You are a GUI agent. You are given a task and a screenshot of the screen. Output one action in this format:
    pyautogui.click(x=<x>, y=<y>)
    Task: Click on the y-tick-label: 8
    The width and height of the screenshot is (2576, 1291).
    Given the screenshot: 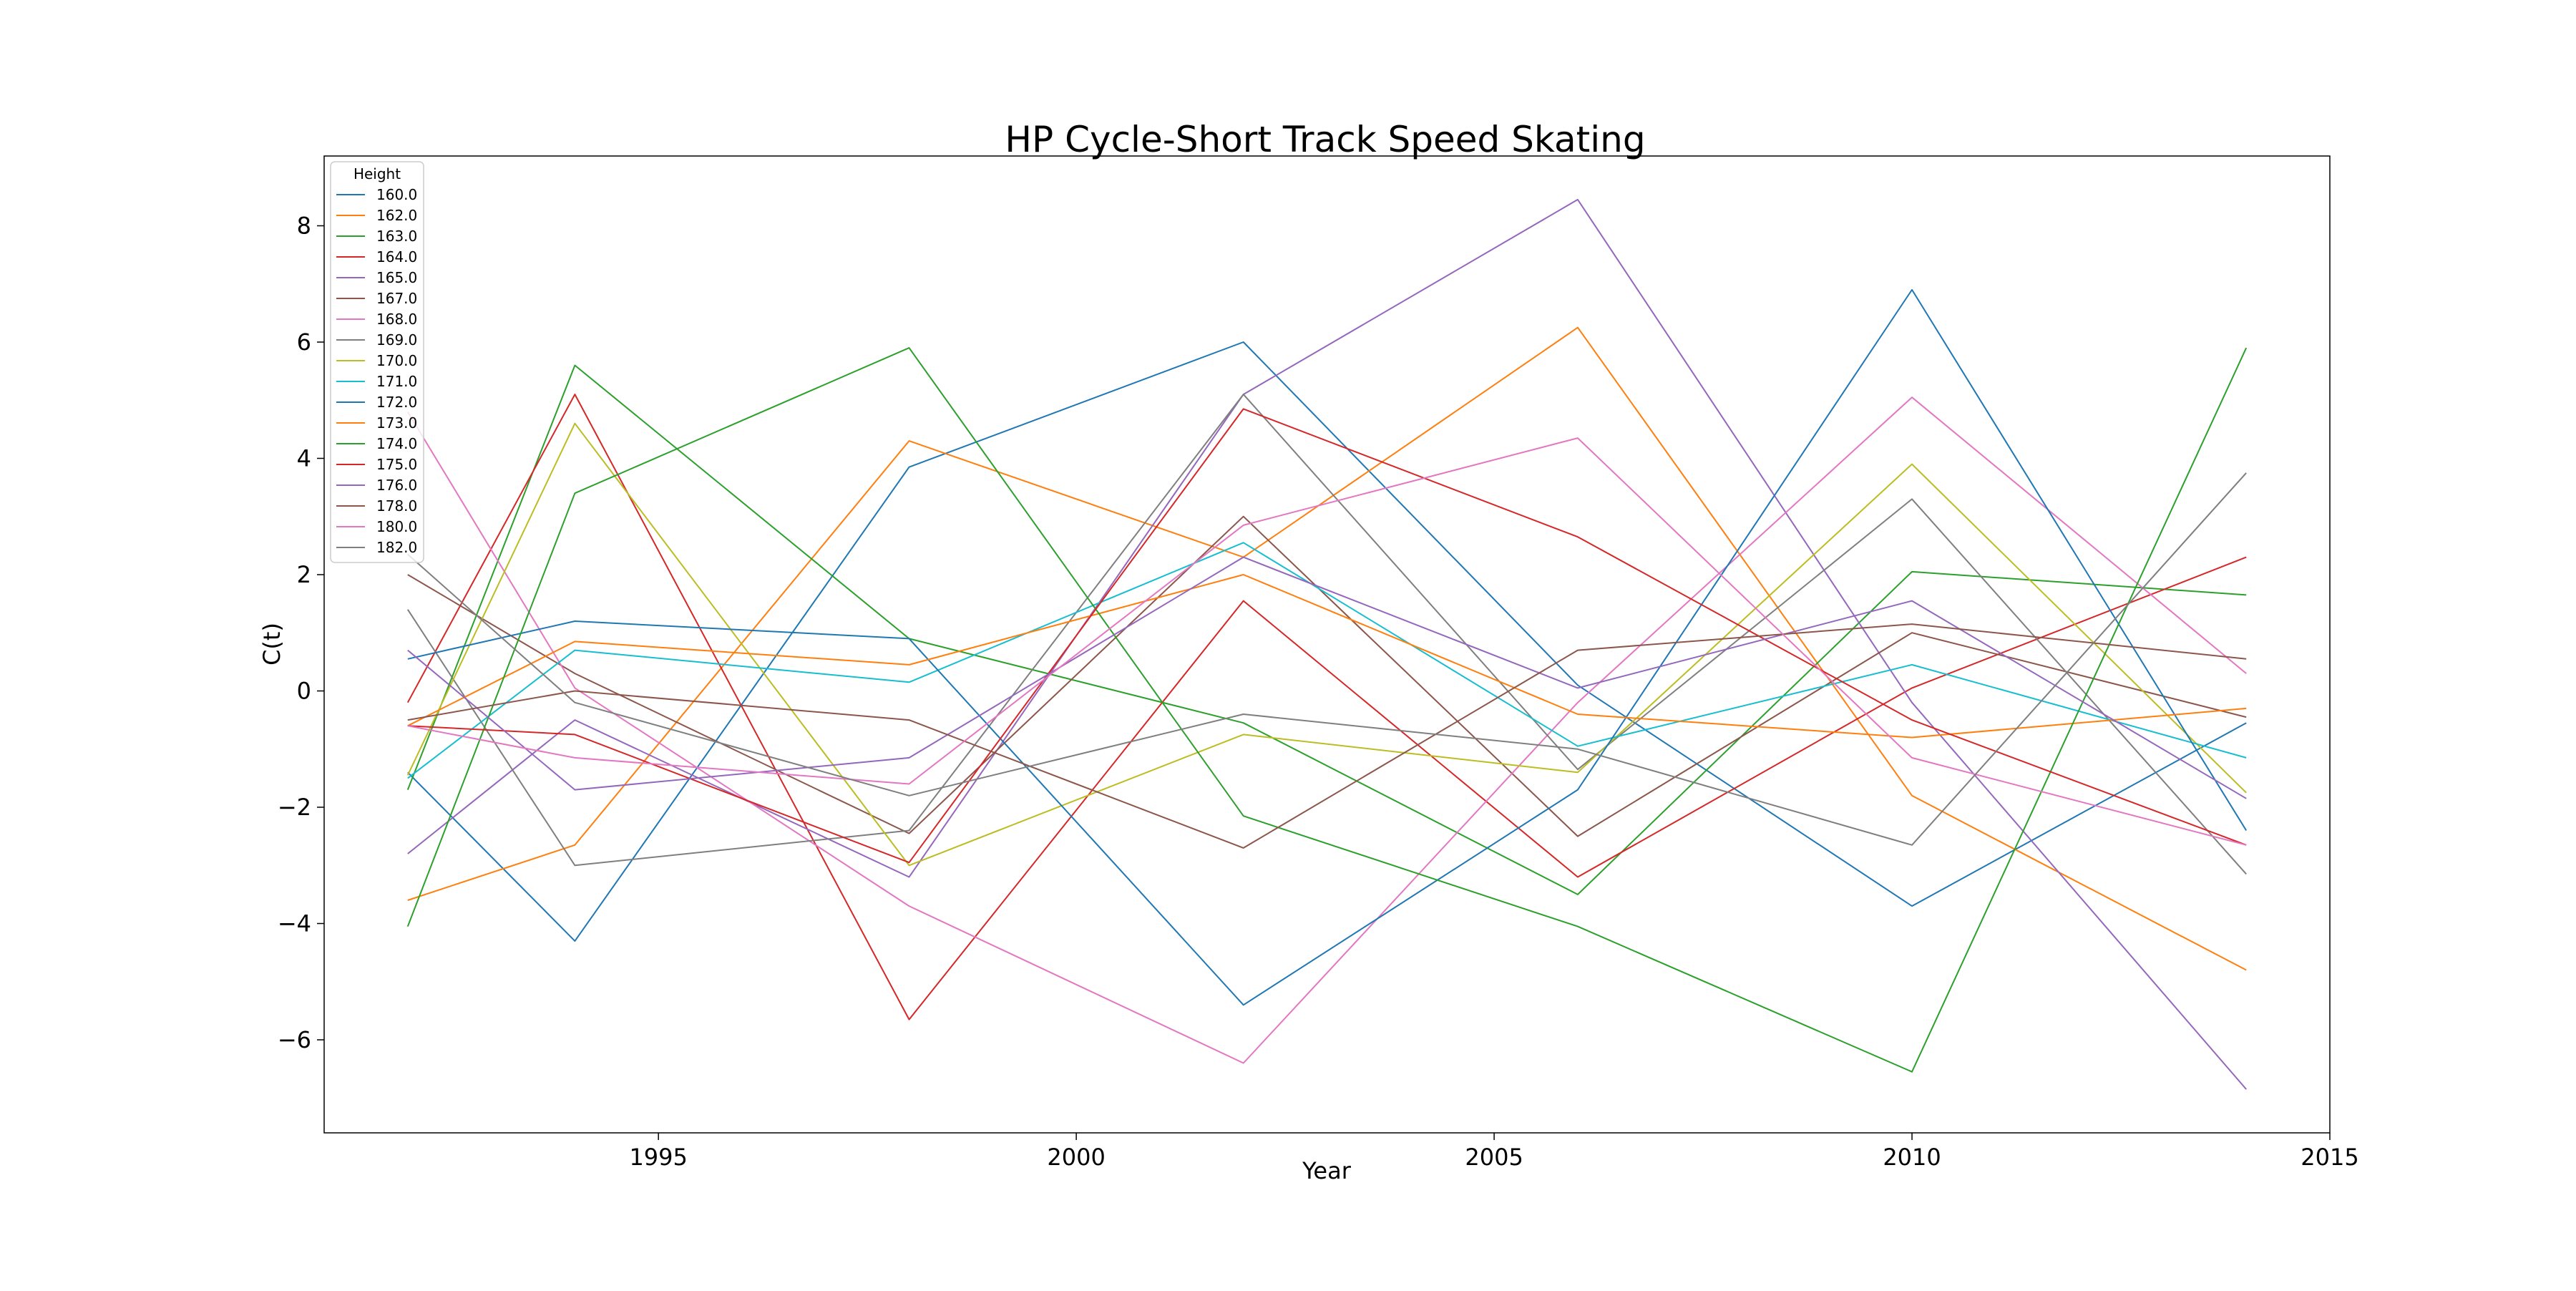 What is the action you would take?
    pyautogui.click(x=304, y=226)
    